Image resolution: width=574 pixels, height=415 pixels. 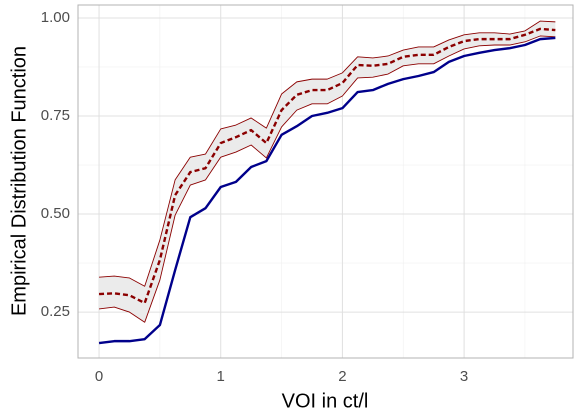 I want to click on y-axis-title: Empirical Distribution Function, so click(x=19, y=181).